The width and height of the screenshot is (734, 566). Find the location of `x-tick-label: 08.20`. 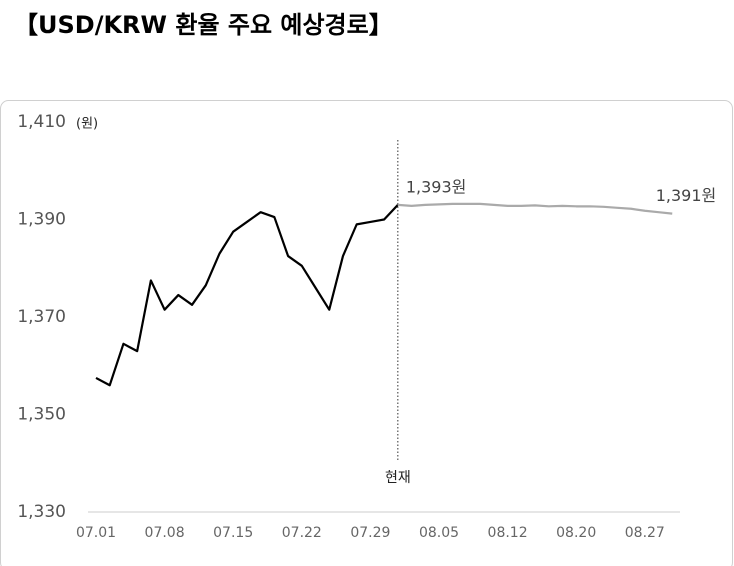

x-tick-label: 08.20 is located at coordinates (576, 533).